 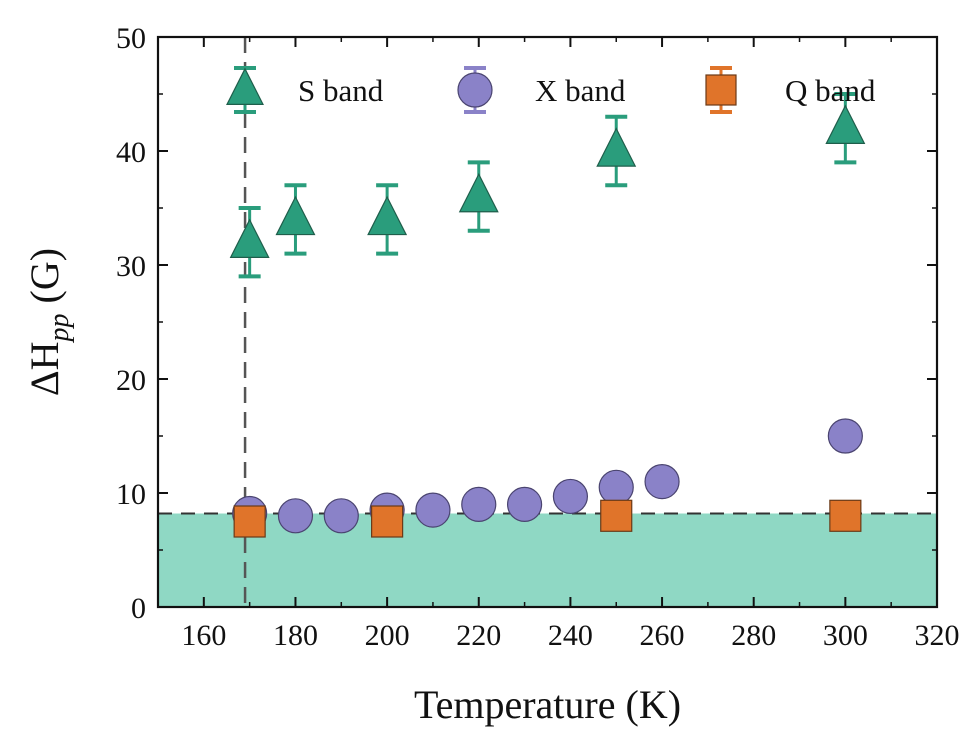 I want to click on y-axis-label: ΔHpp (G), so click(x=48, y=322).